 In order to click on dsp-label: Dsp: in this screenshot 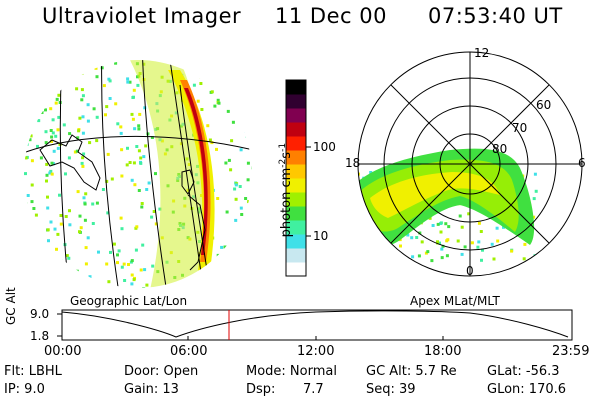, I will do `click(261, 389)`.